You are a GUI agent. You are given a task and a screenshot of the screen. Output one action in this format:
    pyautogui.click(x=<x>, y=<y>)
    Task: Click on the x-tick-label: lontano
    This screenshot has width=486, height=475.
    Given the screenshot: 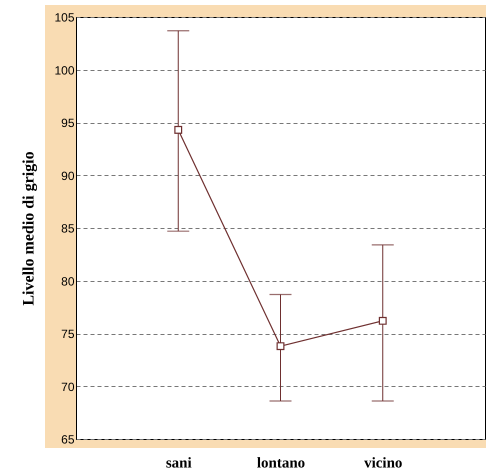 What is the action you would take?
    pyautogui.click(x=281, y=464)
    